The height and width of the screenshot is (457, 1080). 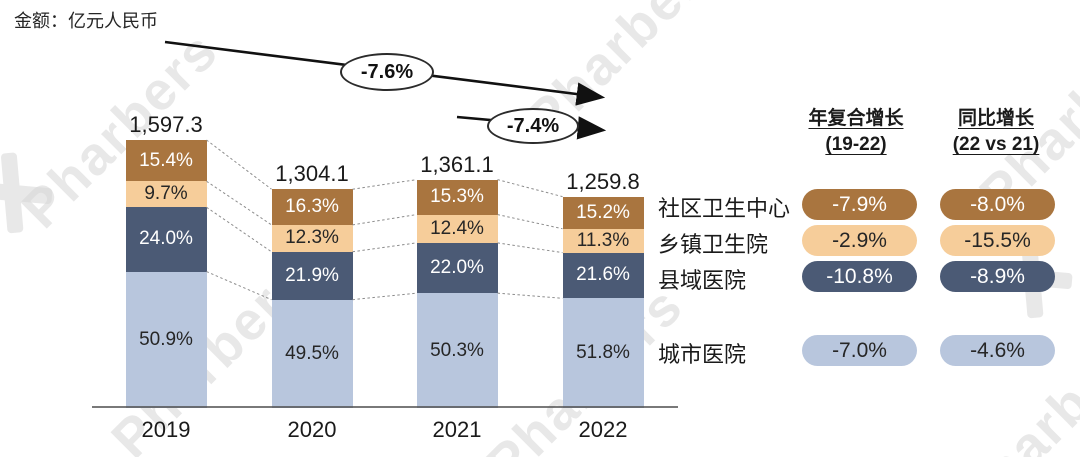 I want to click on segment-percent-label: 22.0%, so click(x=457, y=267).